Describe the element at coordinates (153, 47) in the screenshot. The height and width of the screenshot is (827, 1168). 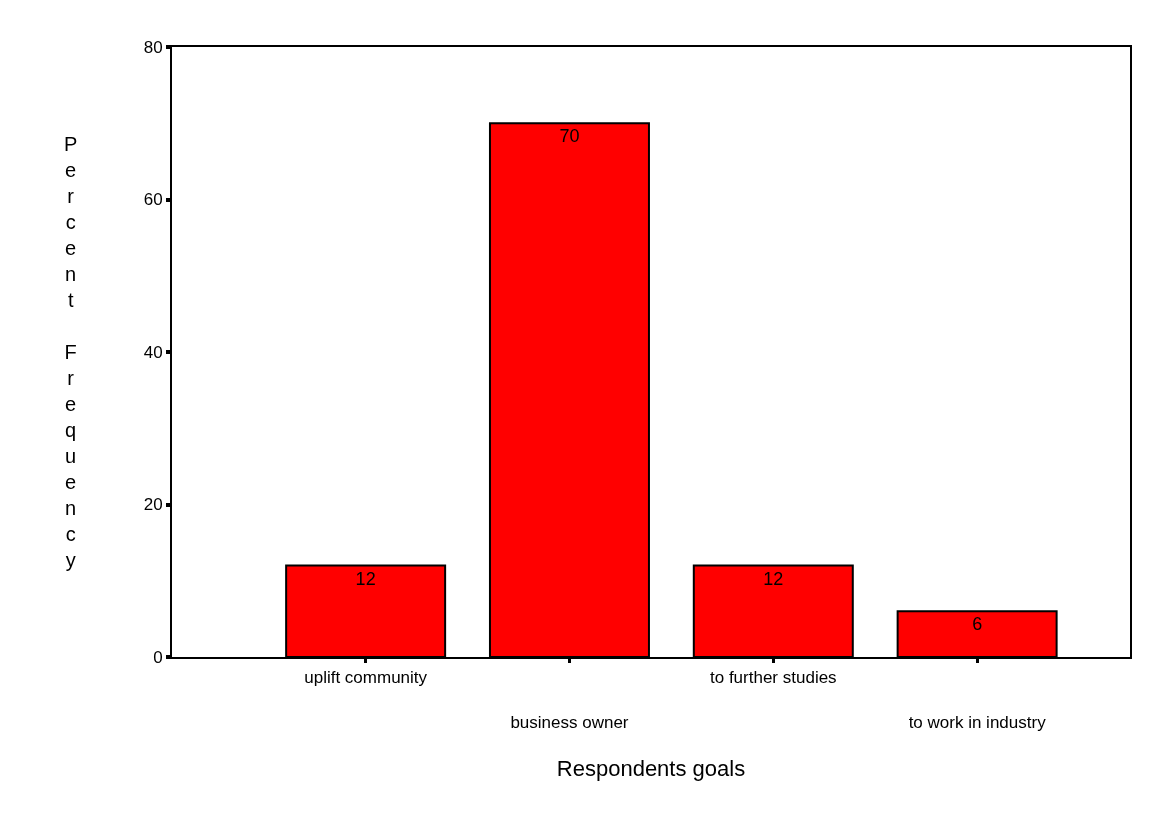
I see `y-tick-label: 80` at that location.